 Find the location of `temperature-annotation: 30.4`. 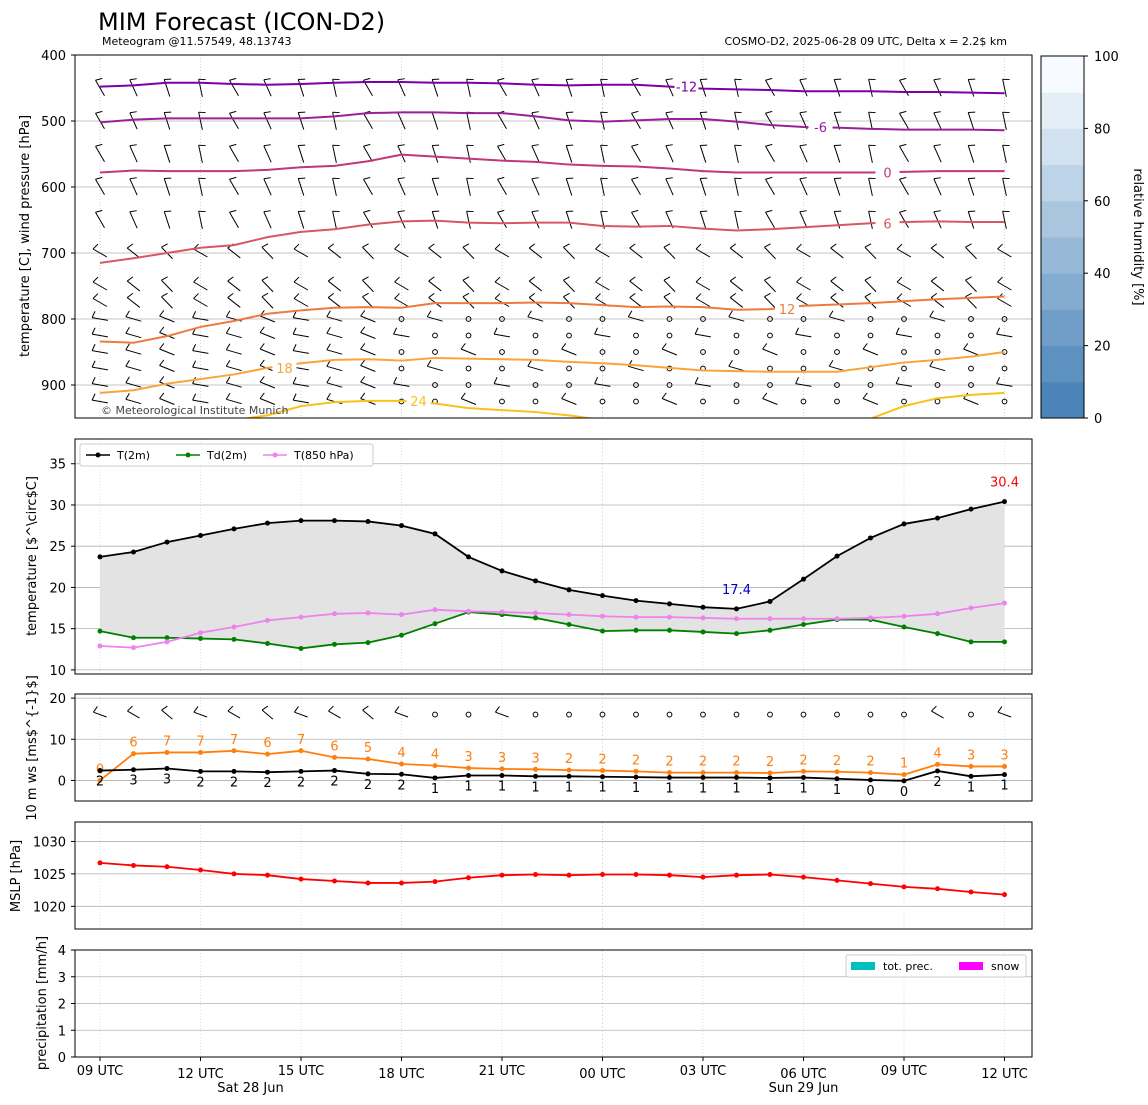

temperature-annotation: 30.4 is located at coordinates (1004, 483).